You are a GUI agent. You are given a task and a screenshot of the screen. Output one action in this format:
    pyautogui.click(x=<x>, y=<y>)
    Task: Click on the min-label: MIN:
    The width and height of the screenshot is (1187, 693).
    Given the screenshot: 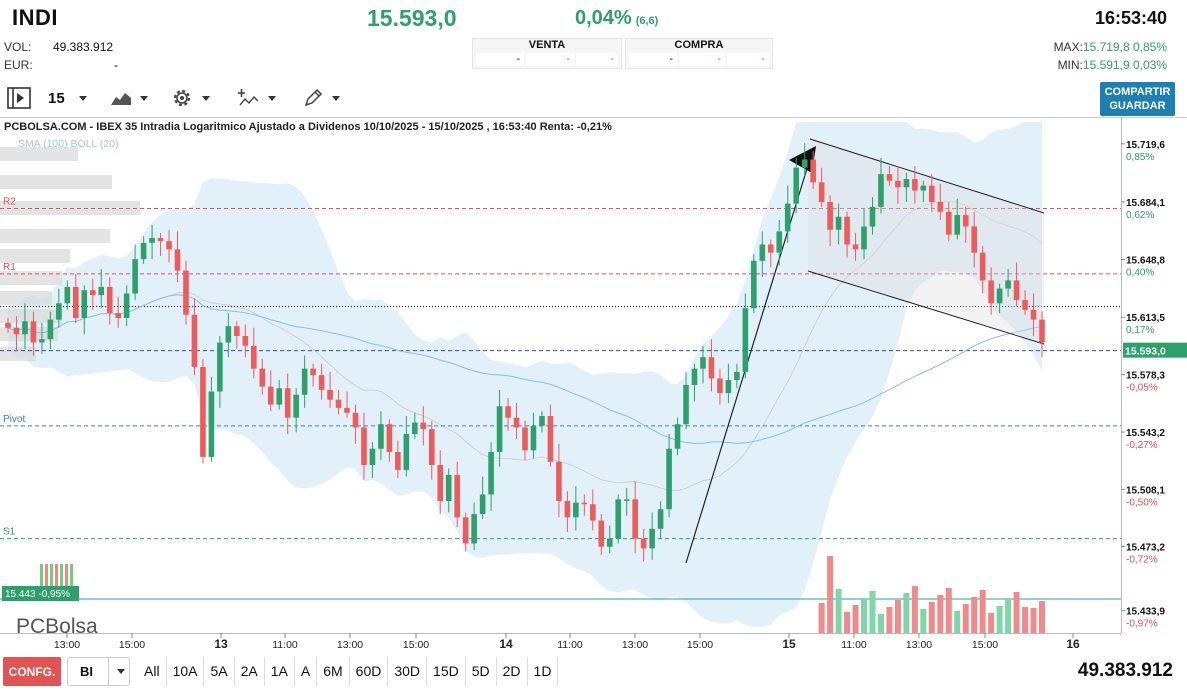 What is the action you would take?
    pyautogui.click(x=1070, y=65)
    